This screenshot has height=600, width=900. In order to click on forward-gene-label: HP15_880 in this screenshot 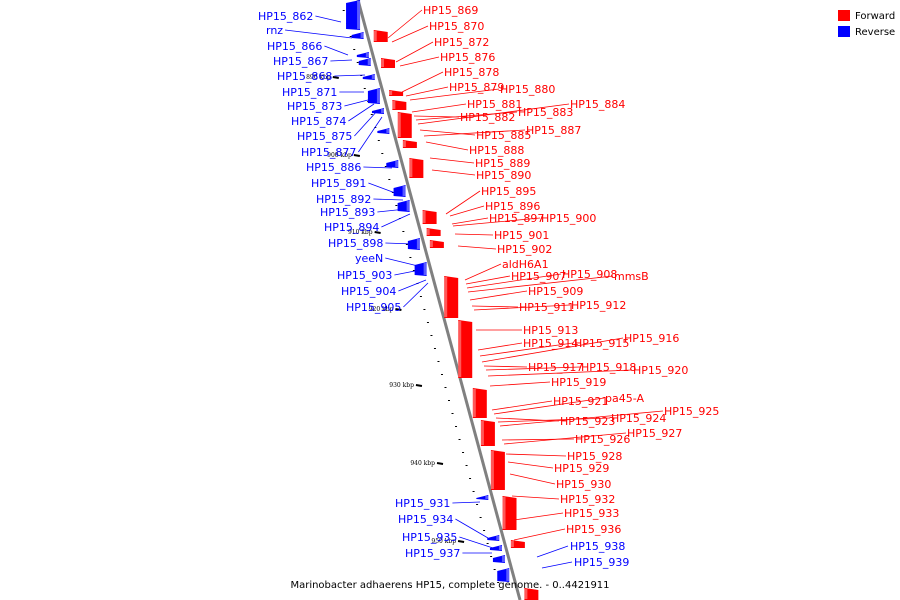, I will do `click(527, 89)`.